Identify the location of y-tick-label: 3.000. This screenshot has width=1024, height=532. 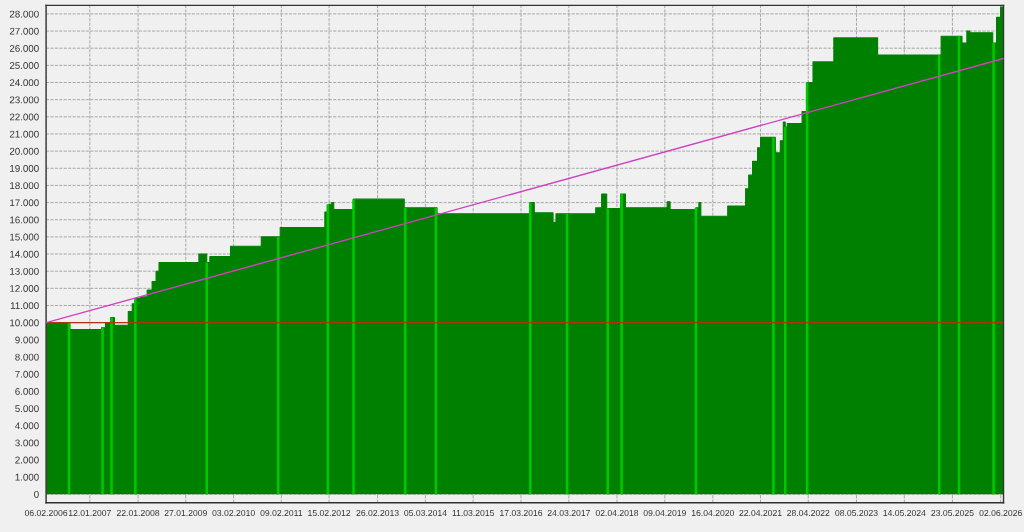
(27, 443).